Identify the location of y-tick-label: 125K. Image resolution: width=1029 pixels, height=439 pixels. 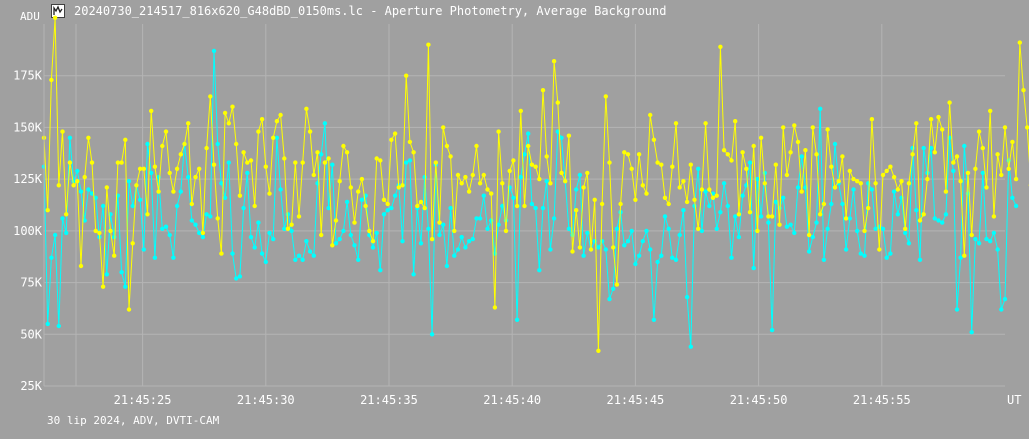
(28, 179).